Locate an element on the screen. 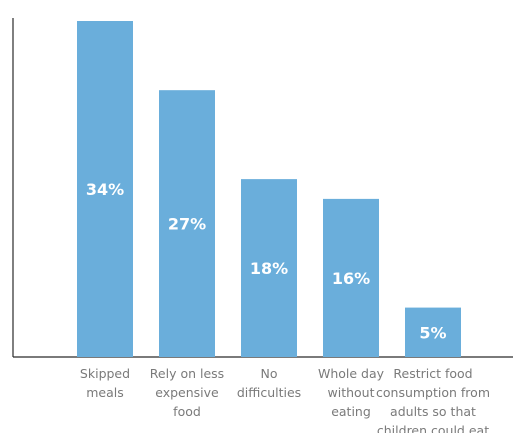 The height and width of the screenshot is (433, 513). category-label-line: Skipped is located at coordinates (105, 373).